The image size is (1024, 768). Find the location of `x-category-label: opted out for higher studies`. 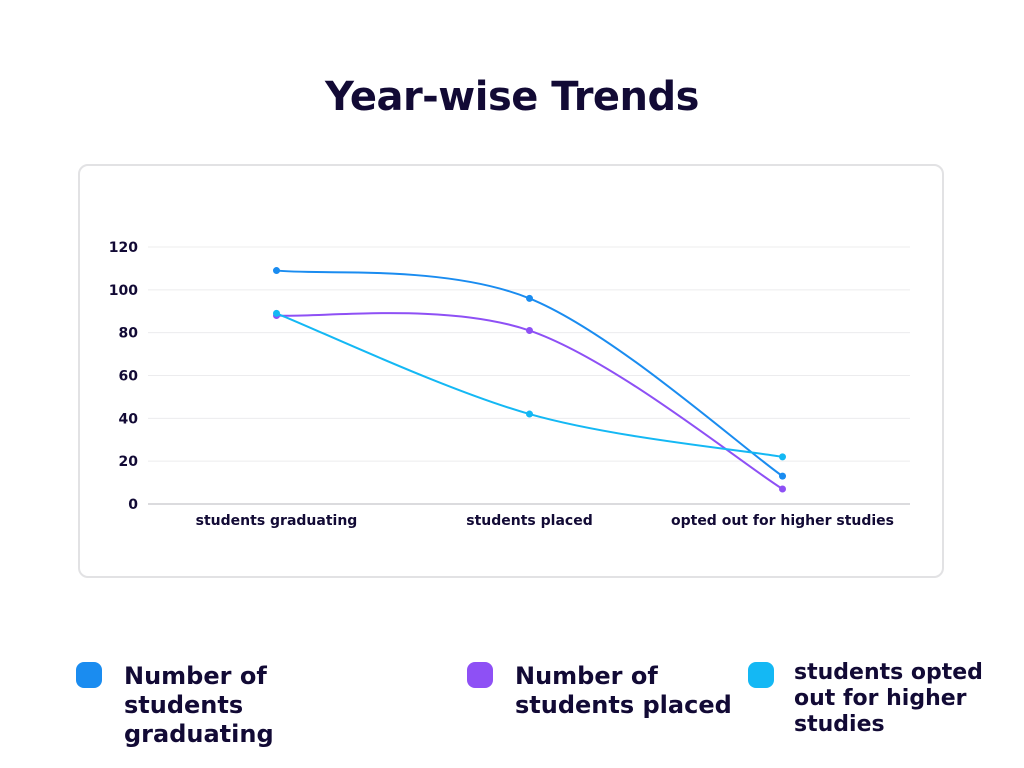

x-category-label: opted out for higher studies is located at coordinates (782, 521).